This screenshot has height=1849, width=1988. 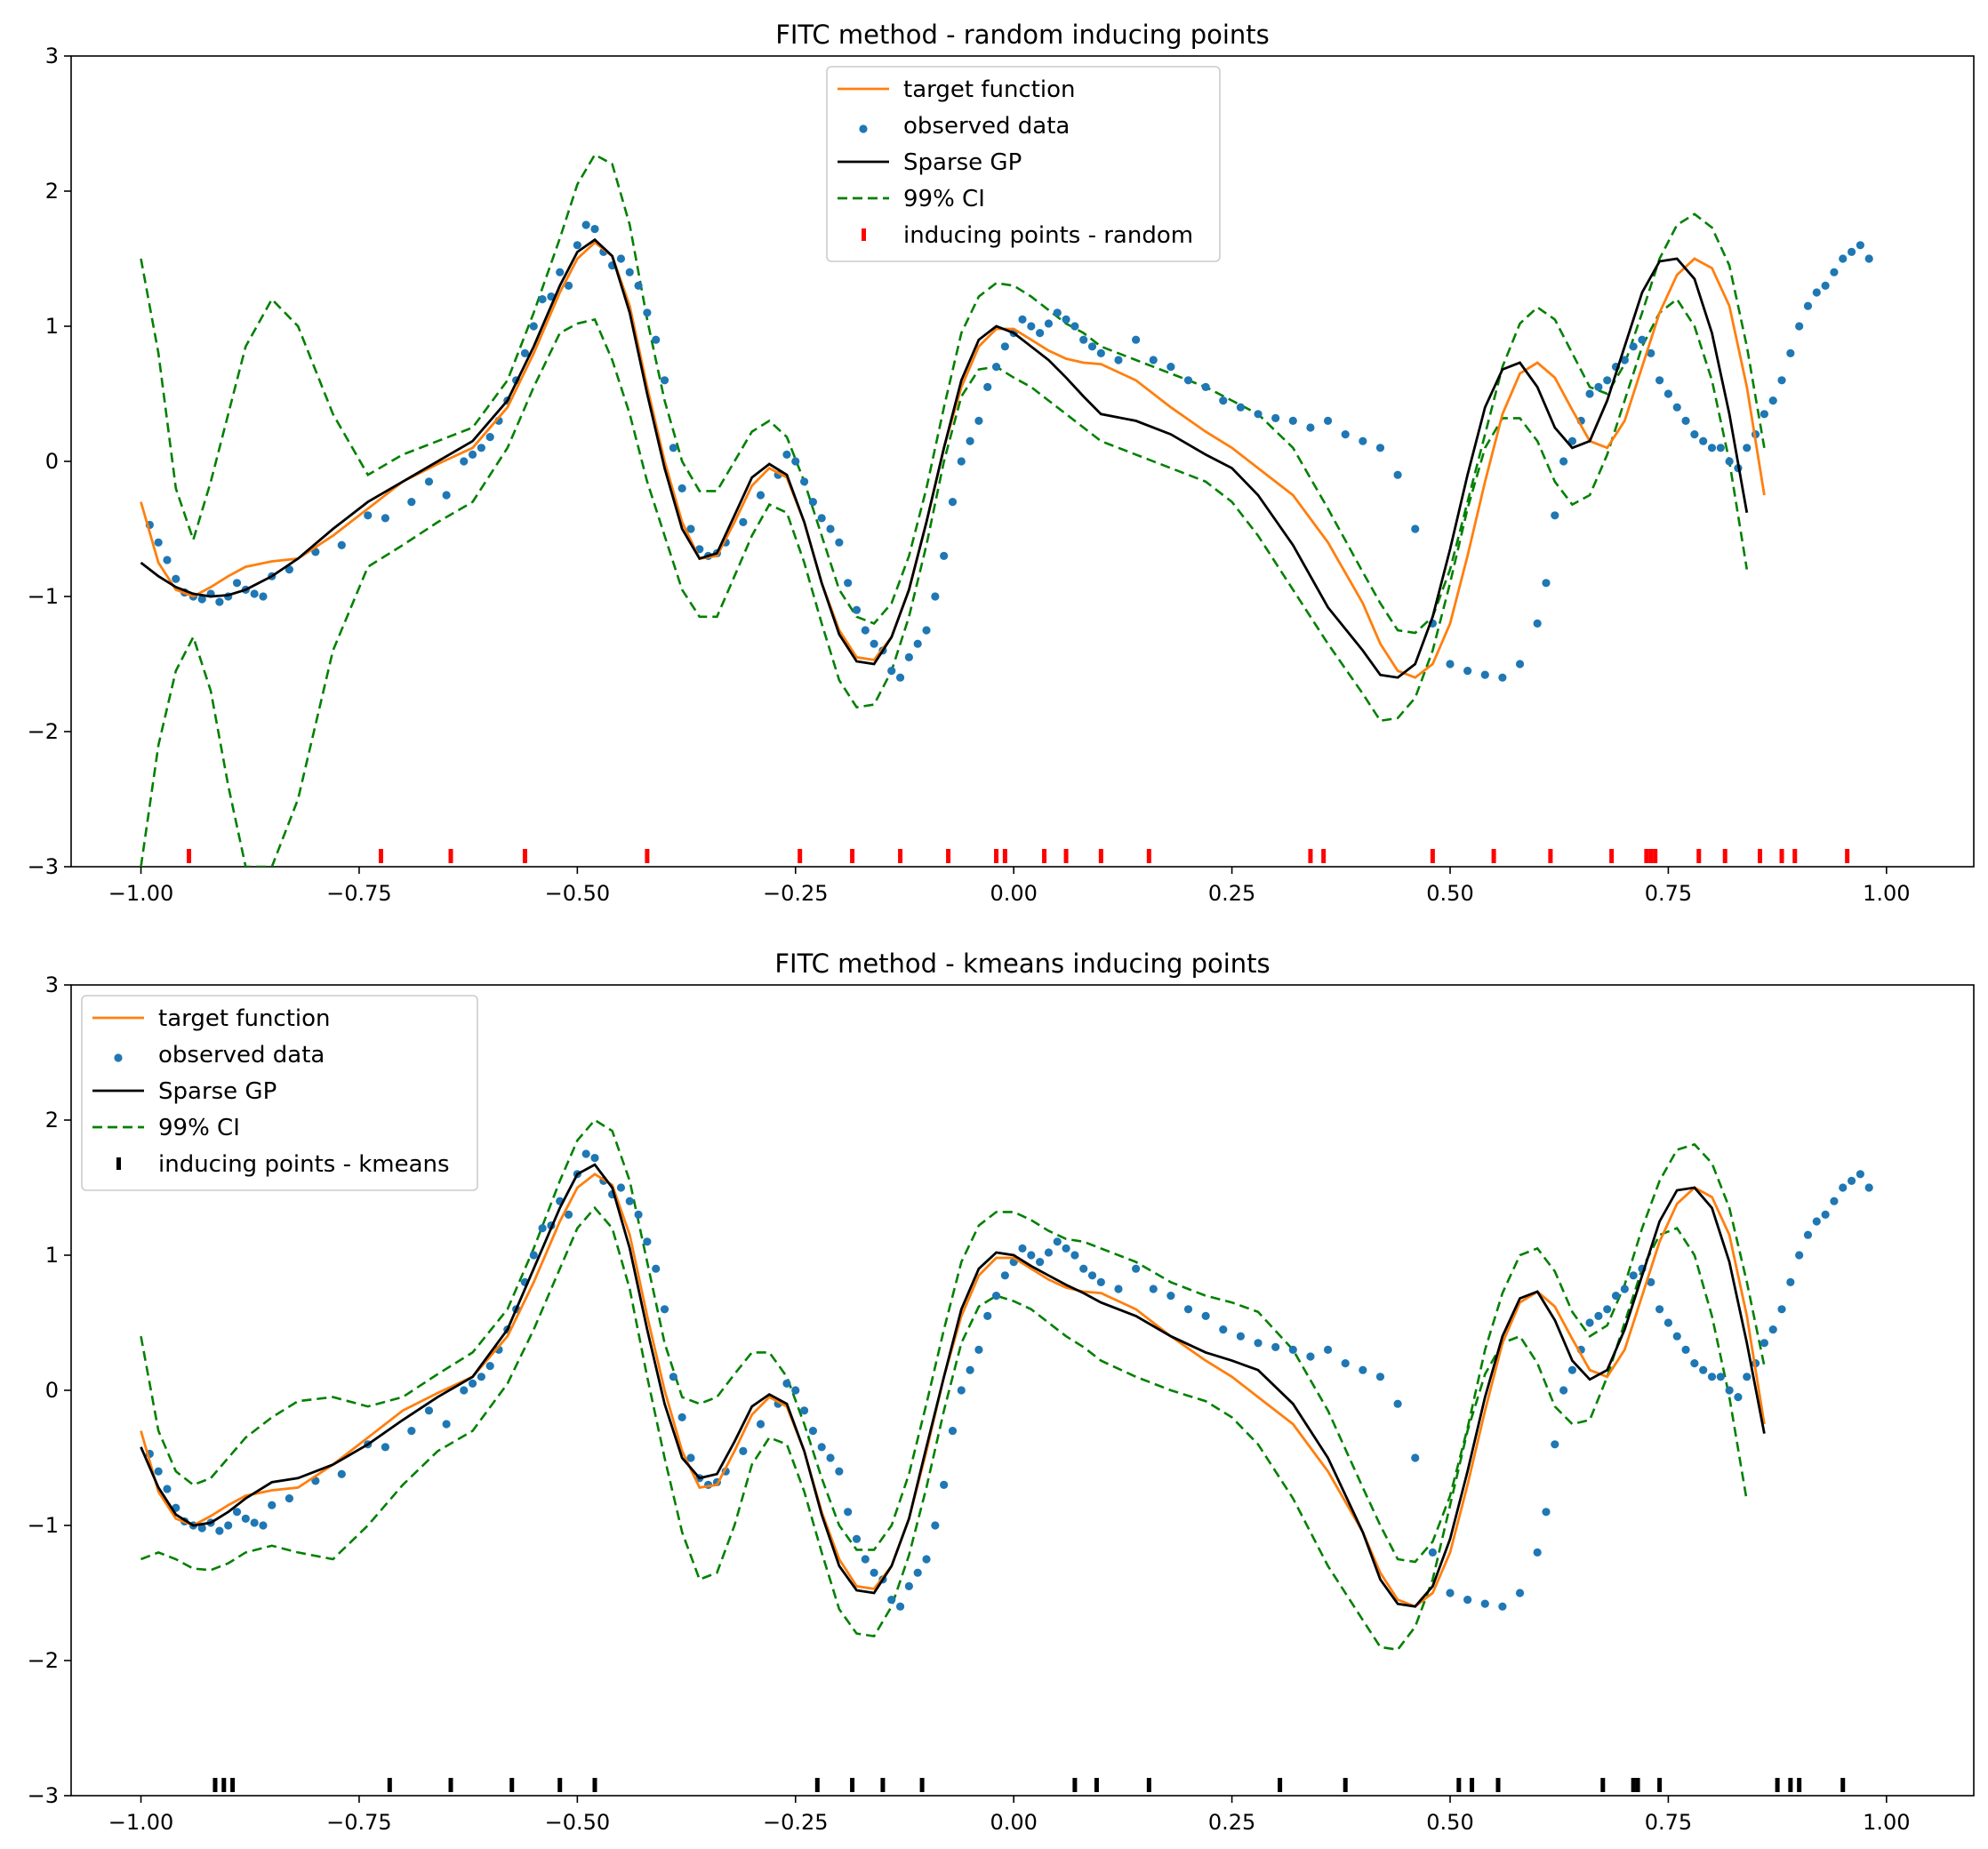 I want to click on legend-label-gp: Sparse GP, so click(x=962, y=162).